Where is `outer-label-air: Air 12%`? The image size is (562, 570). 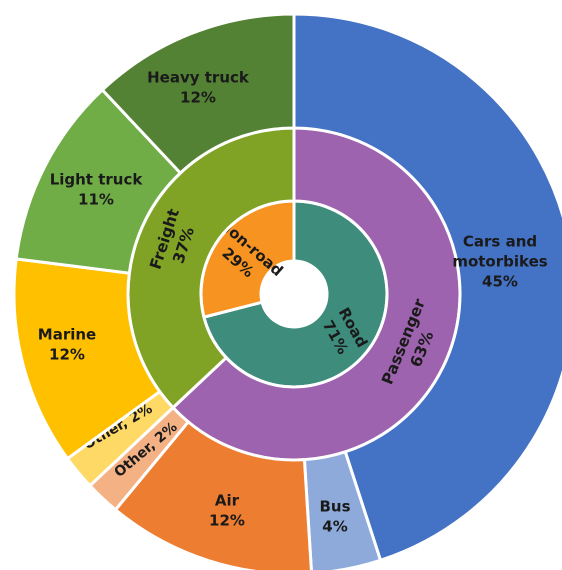
outer-label-air: Air 12% is located at coordinates (227, 511).